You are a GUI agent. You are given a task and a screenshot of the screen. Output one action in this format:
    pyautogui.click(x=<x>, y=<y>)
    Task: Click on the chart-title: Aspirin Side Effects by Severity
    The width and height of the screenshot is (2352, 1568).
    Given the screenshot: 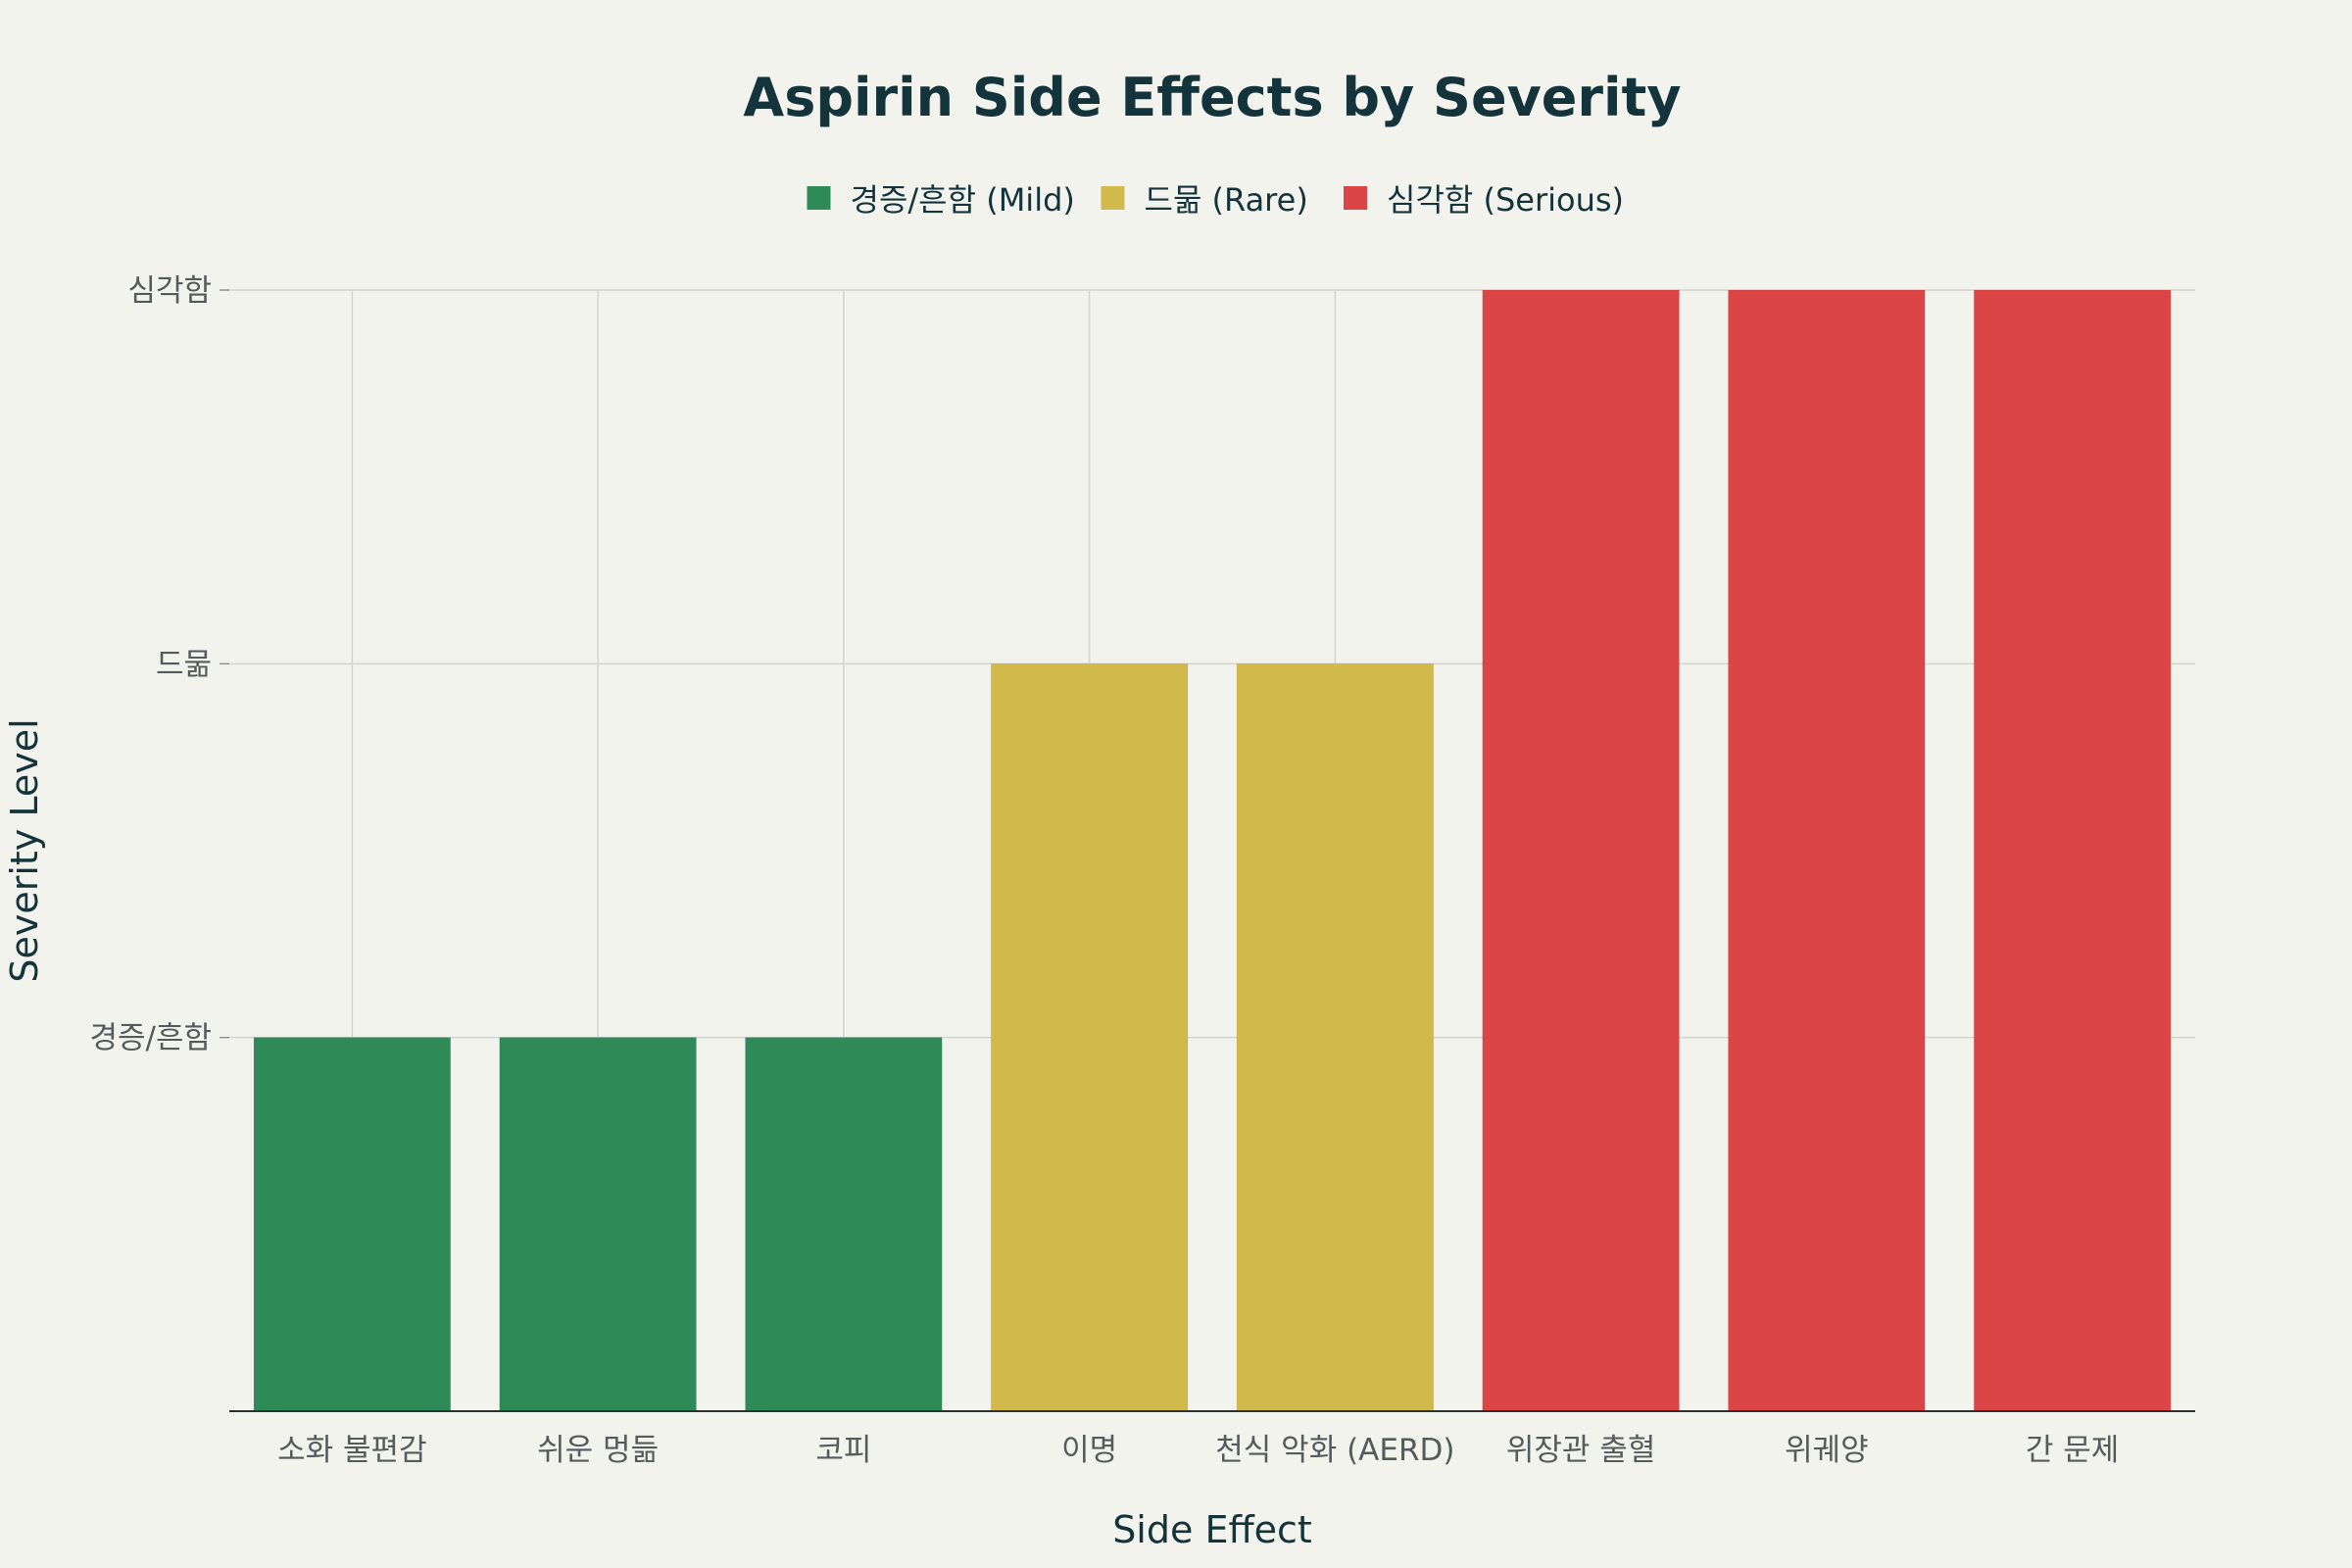 What is the action you would take?
    pyautogui.click(x=1212, y=97)
    